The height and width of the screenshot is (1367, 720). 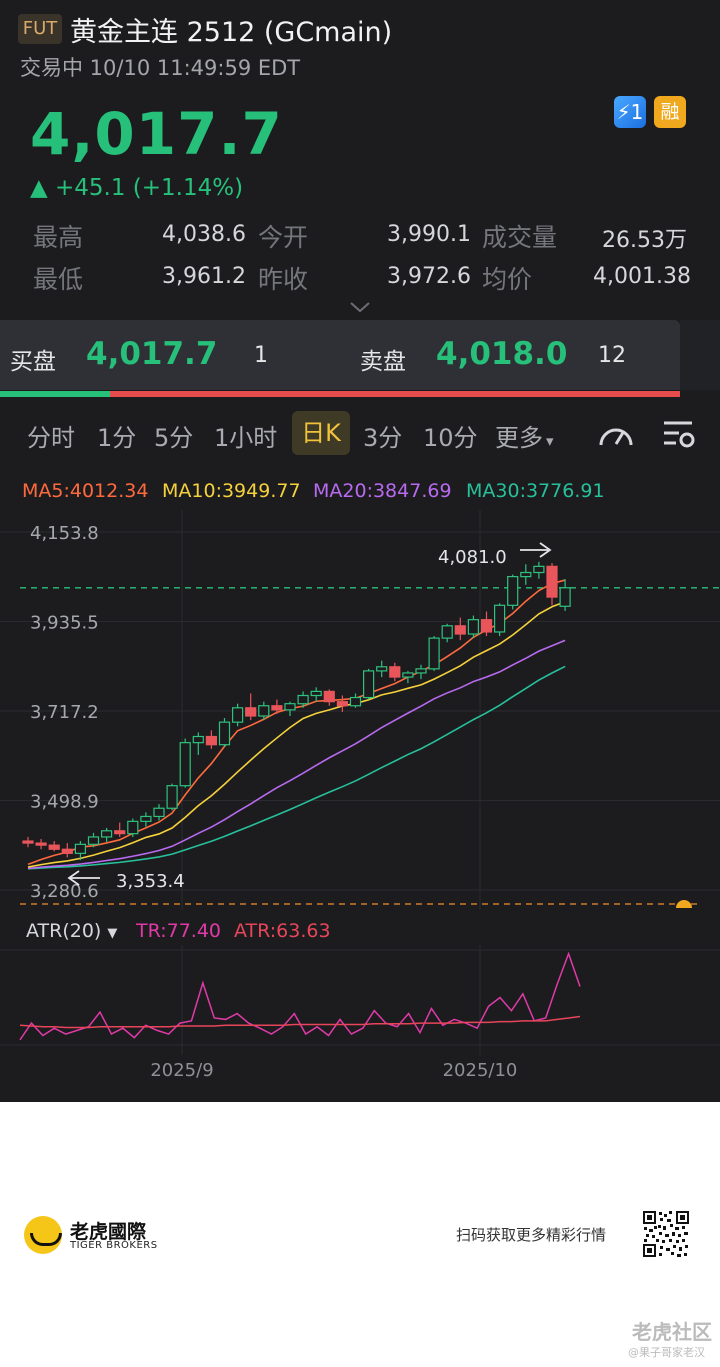 I want to click on stat-open-value: 3,990.1, so click(x=429, y=234).